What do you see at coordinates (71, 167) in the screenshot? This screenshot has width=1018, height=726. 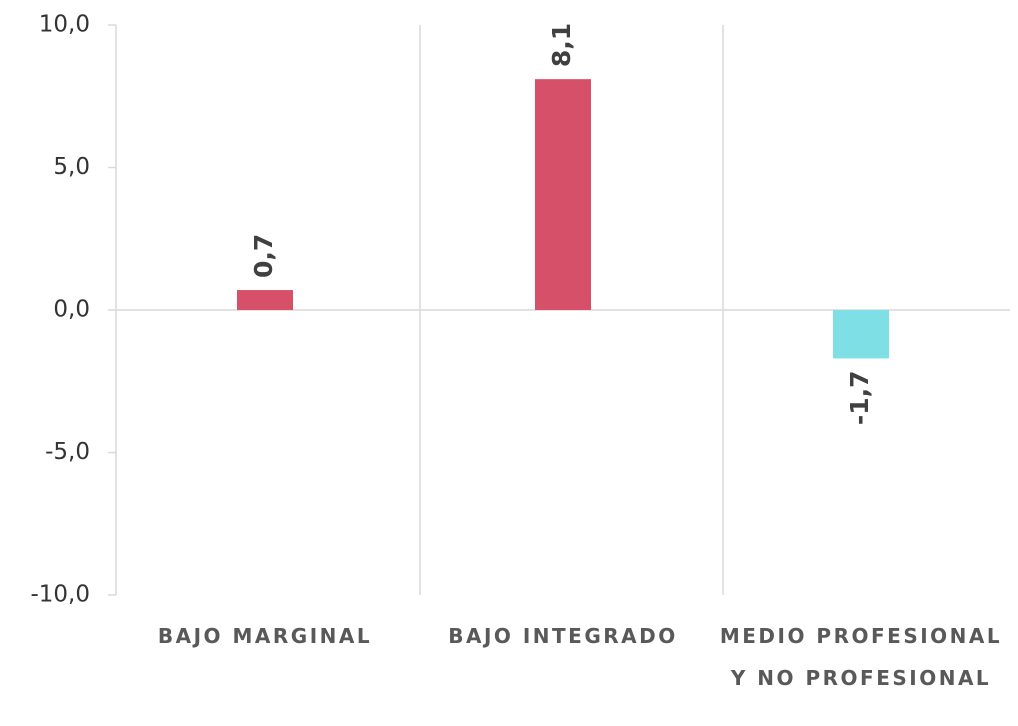 I see `y-tick-label: 5,0` at bounding box center [71, 167].